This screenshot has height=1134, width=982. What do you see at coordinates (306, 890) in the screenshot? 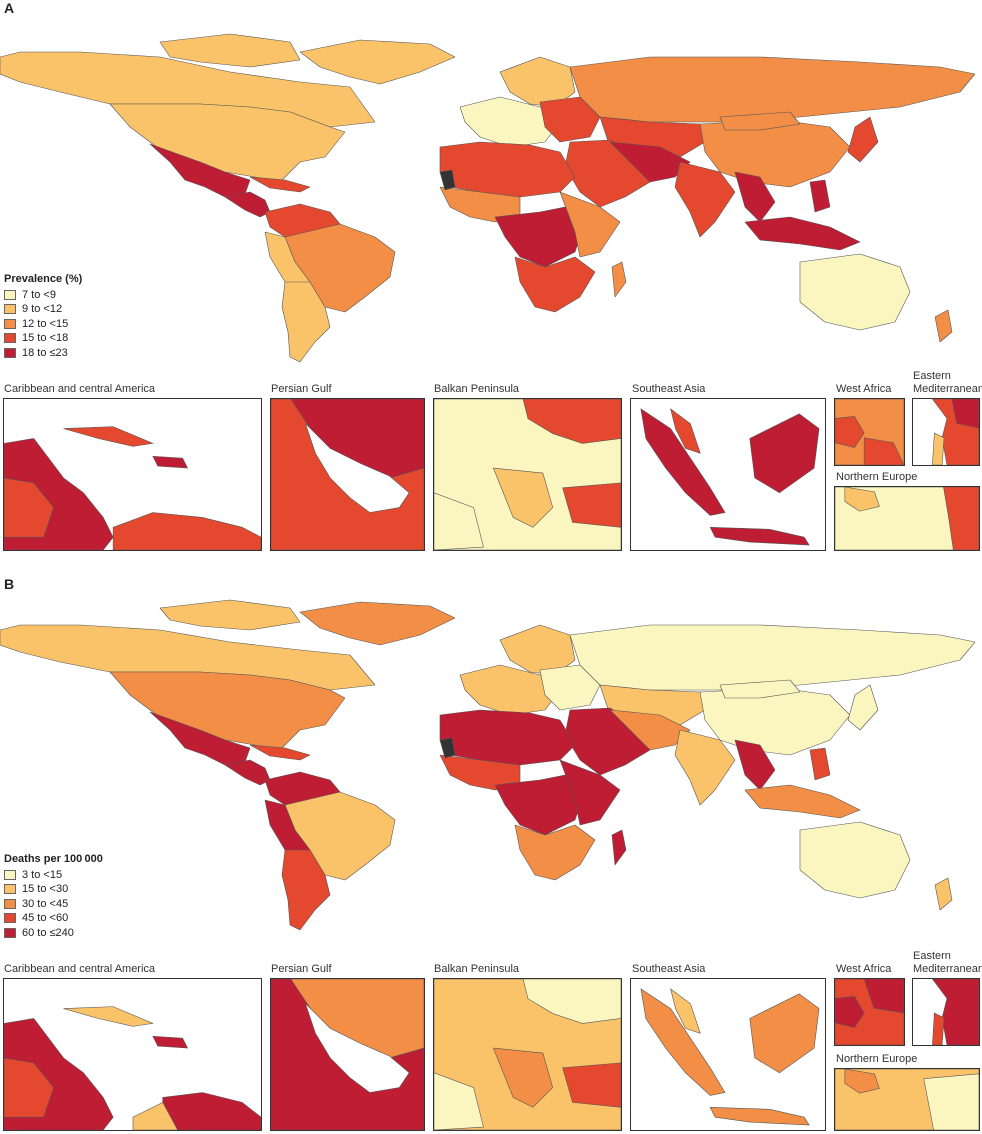
I see `argentina-chile` at bounding box center [306, 890].